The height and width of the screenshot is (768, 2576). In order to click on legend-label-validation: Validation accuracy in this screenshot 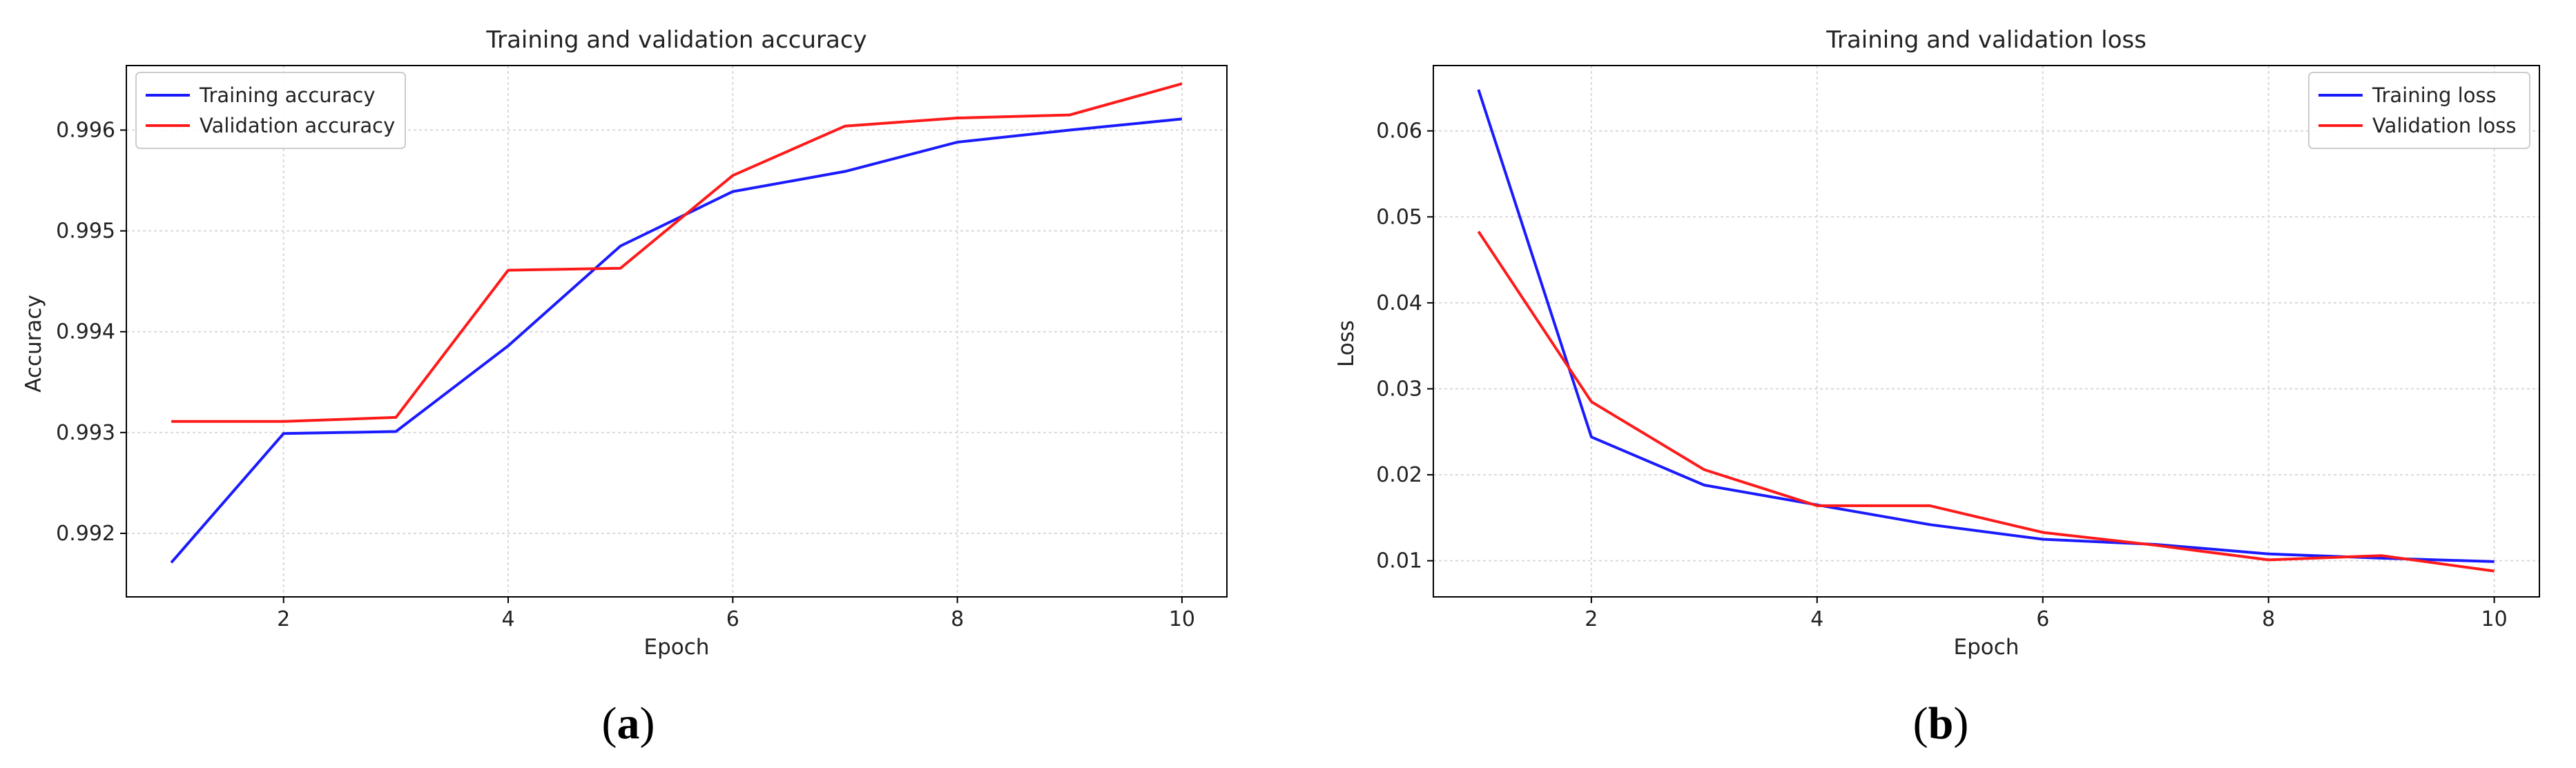, I will do `click(298, 125)`.